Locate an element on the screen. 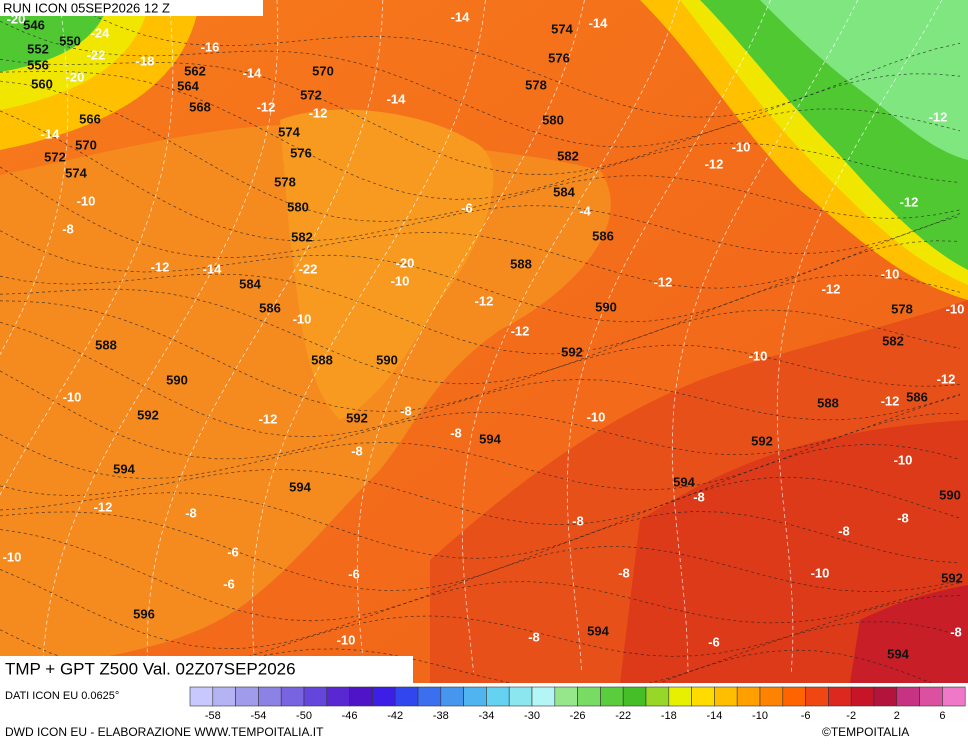  gpt-label: 562 is located at coordinates (195, 70).